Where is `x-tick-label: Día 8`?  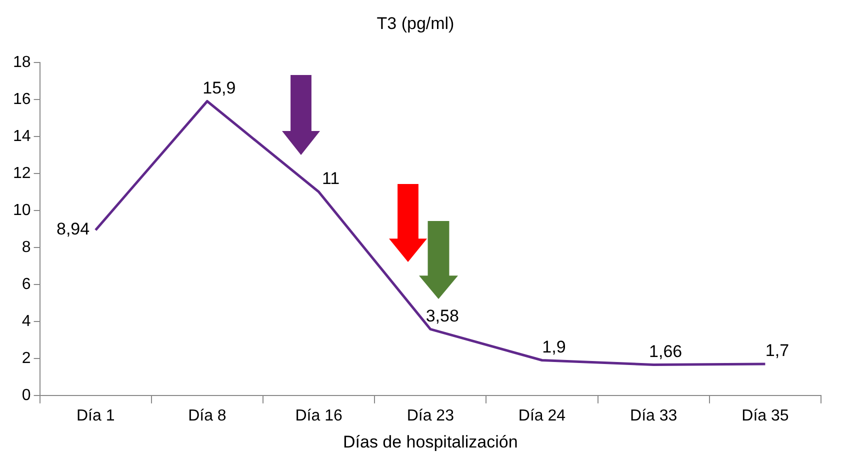
x-tick-label: Día 8 is located at coordinates (207, 415).